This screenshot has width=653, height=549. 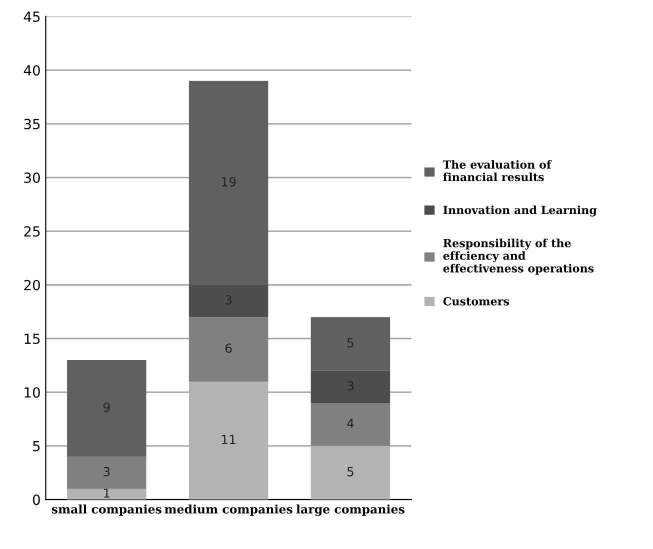 I want to click on data-label: 3, so click(x=107, y=471).